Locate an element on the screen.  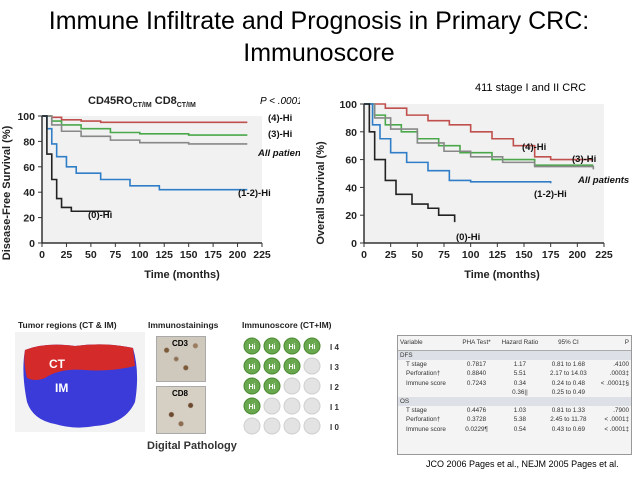
dfs-xtick-label: 25 is located at coordinates (67, 255).